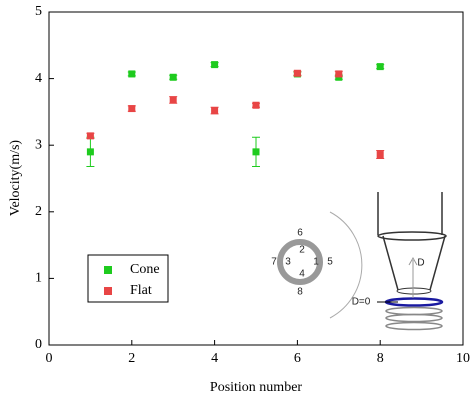 The height and width of the screenshot is (405, 473). Describe the element at coordinates (300, 233) in the screenshot. I see `inset-label: 6` at that location.